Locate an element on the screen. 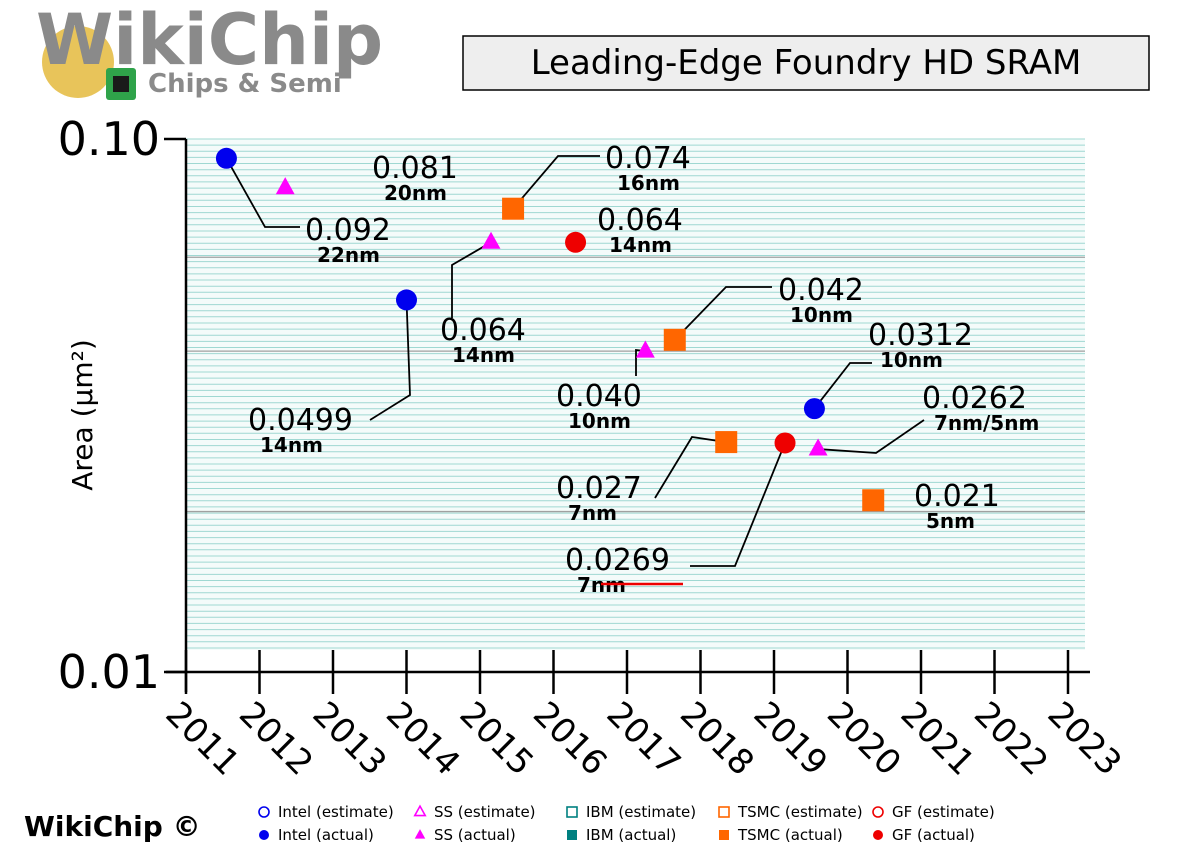 This screenshot has height=864, width=1200. x-tick-label-2020: 2020 is located at coordinates (863, 738).